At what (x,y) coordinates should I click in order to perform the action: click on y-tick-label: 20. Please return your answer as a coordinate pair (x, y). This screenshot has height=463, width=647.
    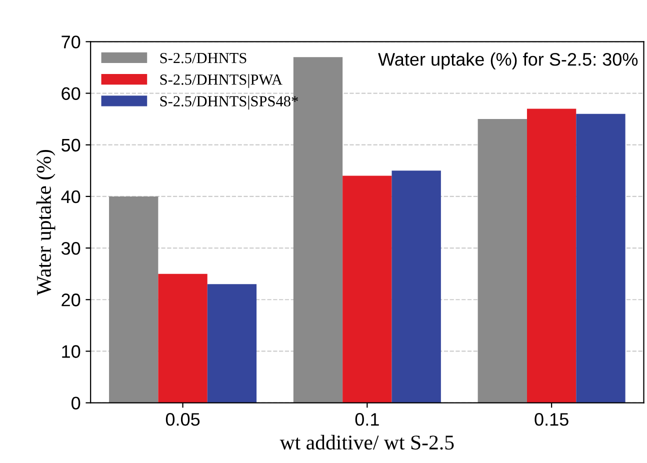
    Looking at the image, I should click on (71, 300).